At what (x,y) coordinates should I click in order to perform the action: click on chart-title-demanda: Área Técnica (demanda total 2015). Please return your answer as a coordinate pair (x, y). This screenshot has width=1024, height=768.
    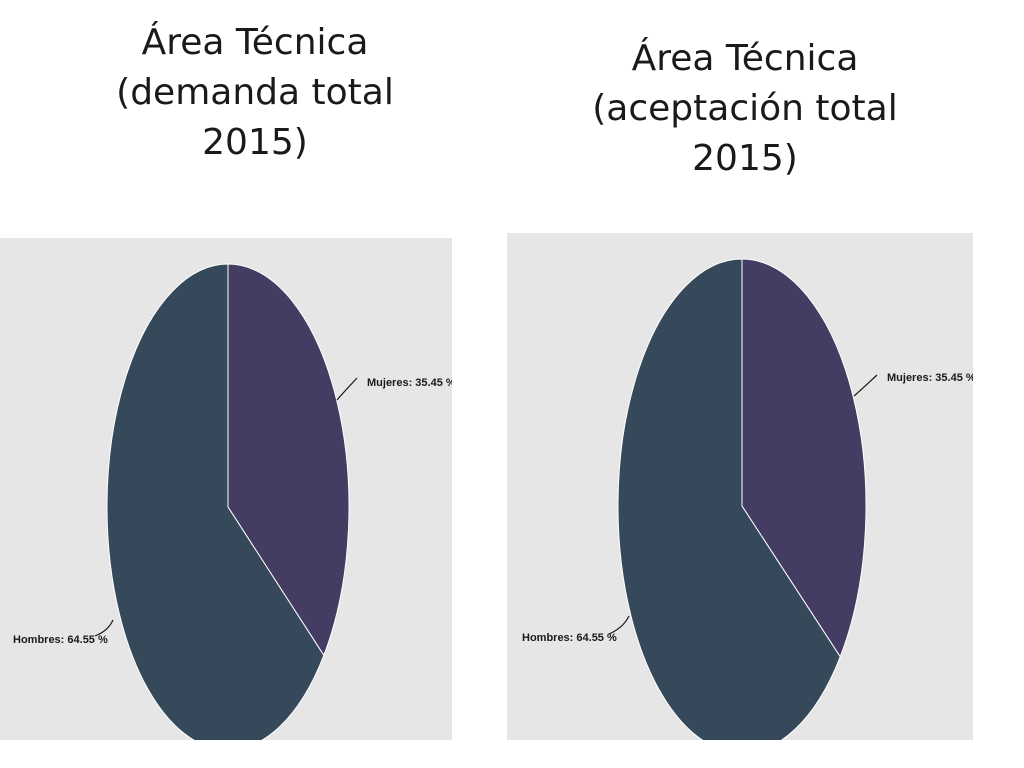
    Looking at the image, I should click on (255, 92).